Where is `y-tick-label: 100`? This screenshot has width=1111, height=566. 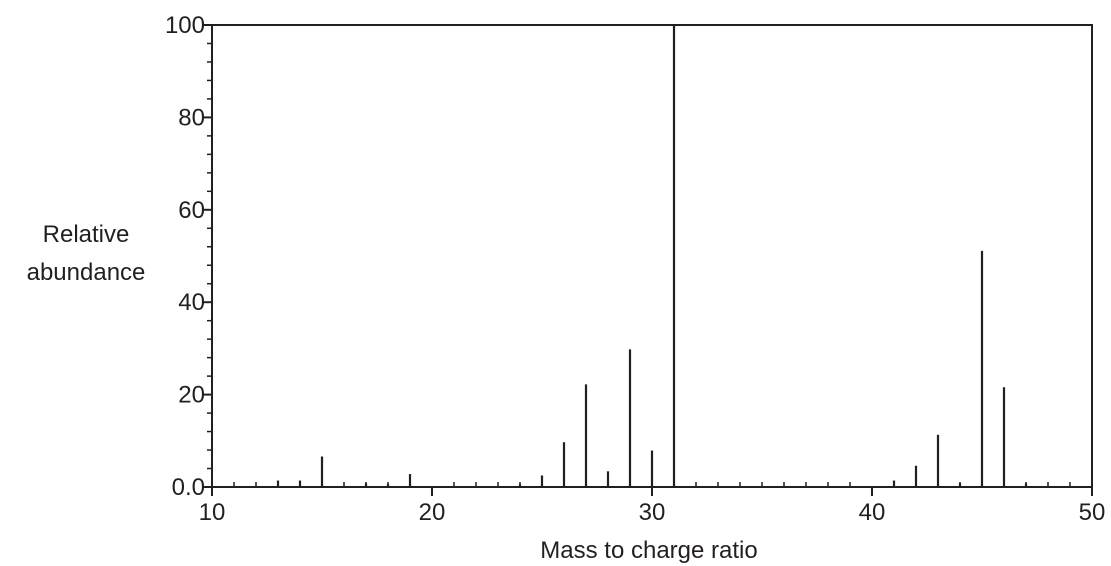
y-tick-label: 100 is located at coordinates (185, 25).